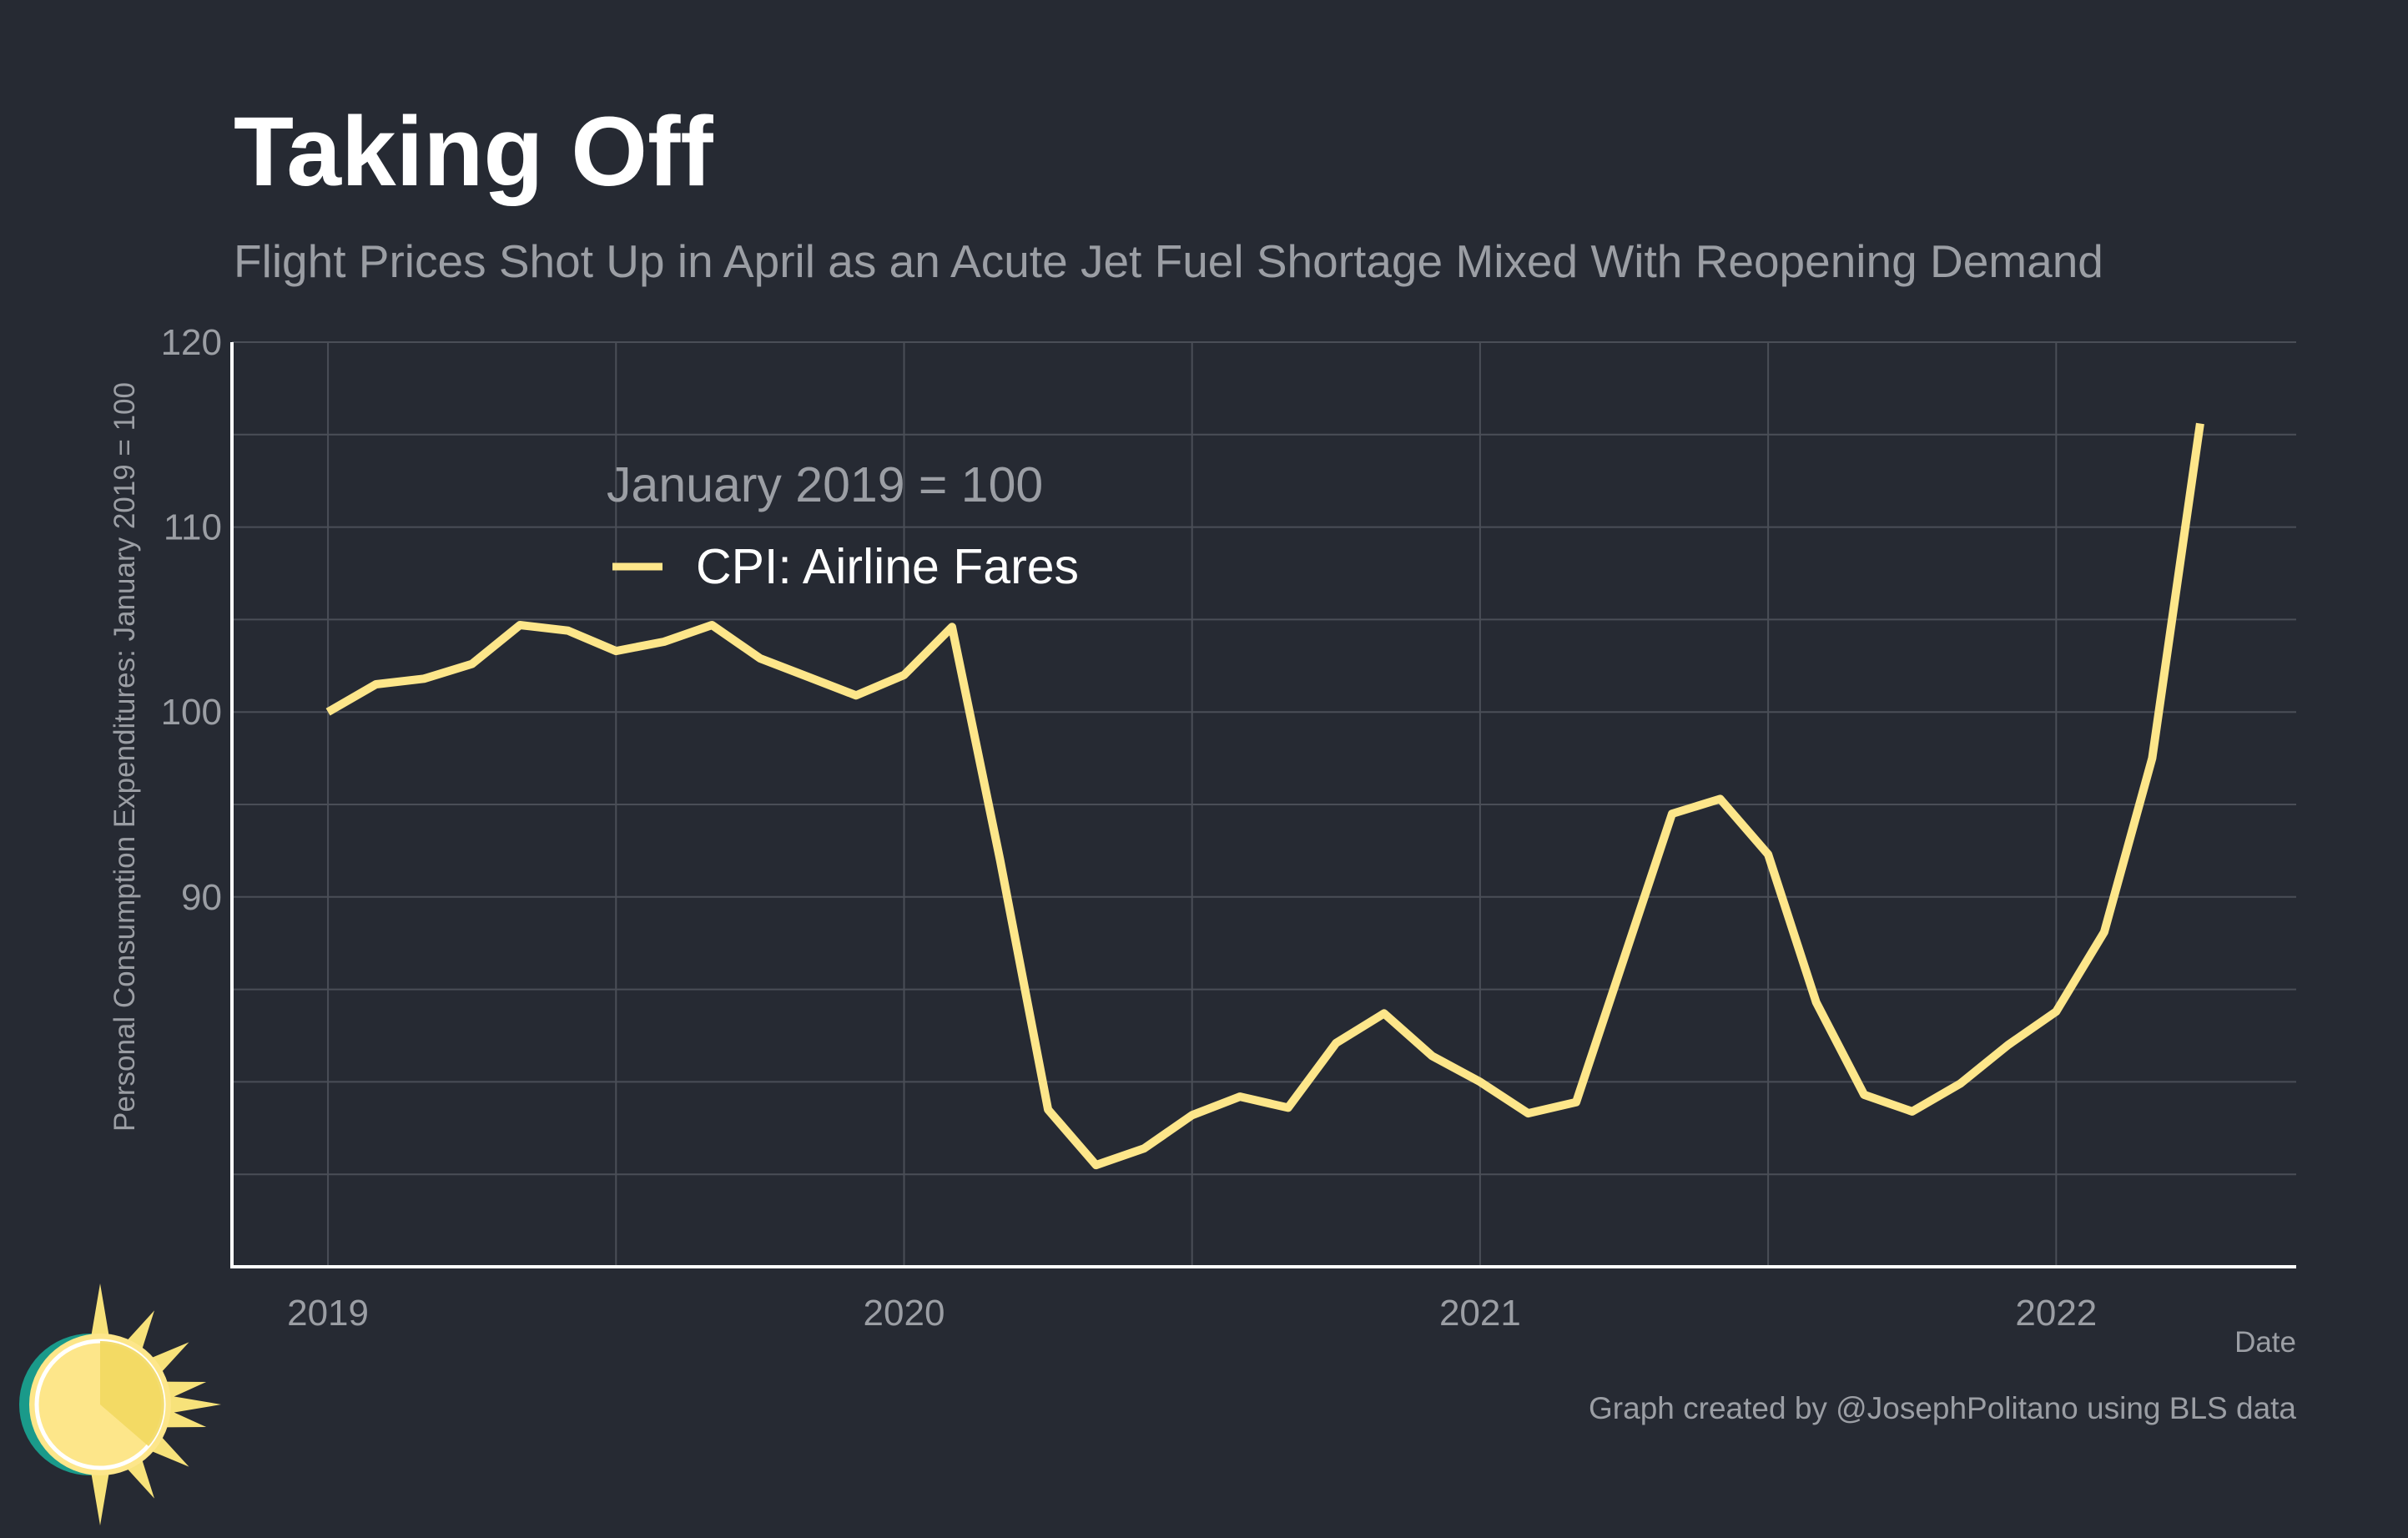 This screenshot has width=2408, height=1538. Describe the element at coordinates (887, 566) in the screenshot. I see `legend-label: CPI: Airline Fares` at that location.